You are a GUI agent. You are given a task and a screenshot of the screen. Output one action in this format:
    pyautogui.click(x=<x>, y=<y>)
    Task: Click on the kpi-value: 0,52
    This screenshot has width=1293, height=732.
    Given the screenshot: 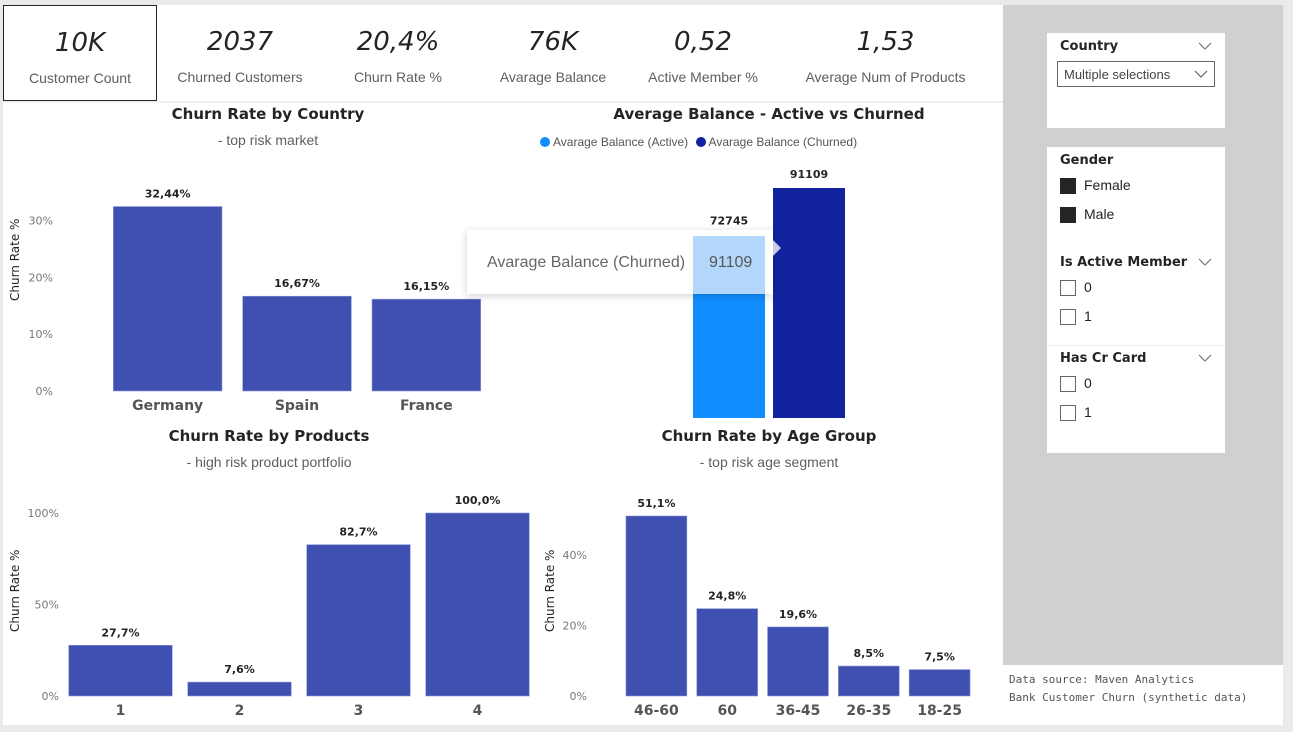 What is the action you would take?
    pyautogui.click(x=703, y=42)
    